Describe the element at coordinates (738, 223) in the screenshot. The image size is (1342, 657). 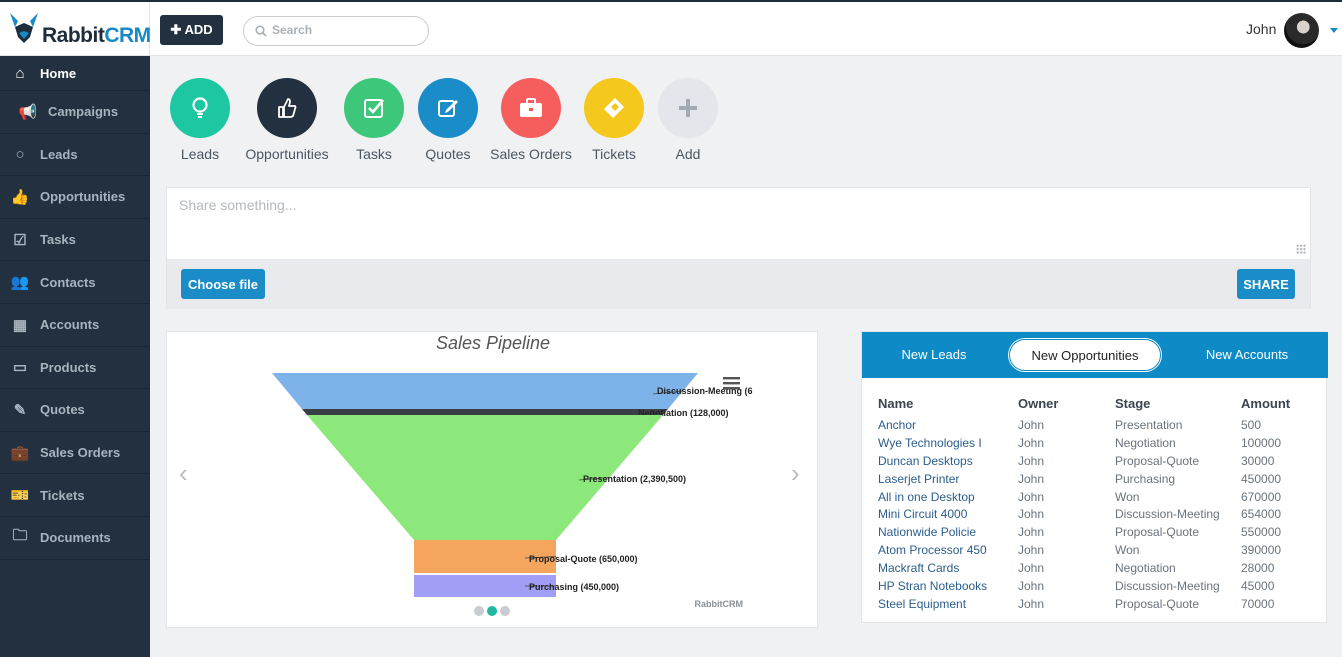
I see `share-input` at that location.